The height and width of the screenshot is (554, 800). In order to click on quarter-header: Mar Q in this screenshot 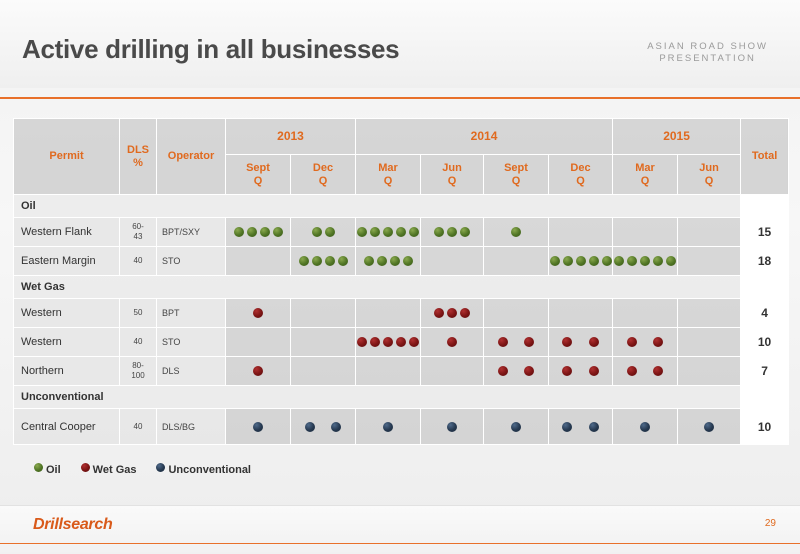, I will do `click(645, 174)`.